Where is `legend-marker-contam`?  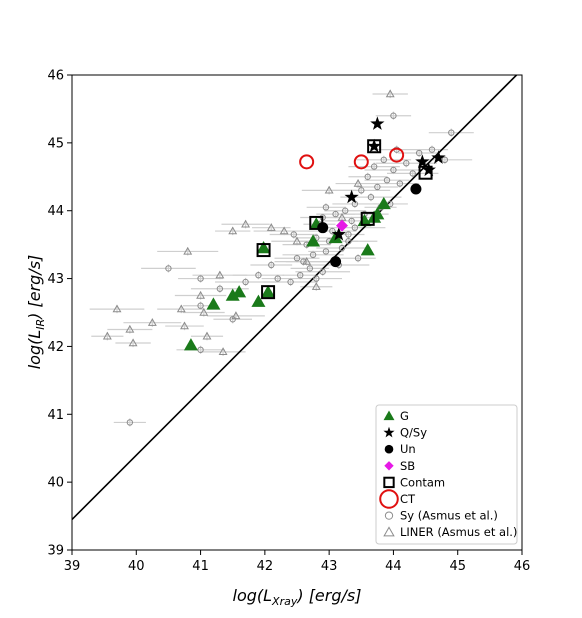 legend-marker-contam is located at coordinates (389, 482).